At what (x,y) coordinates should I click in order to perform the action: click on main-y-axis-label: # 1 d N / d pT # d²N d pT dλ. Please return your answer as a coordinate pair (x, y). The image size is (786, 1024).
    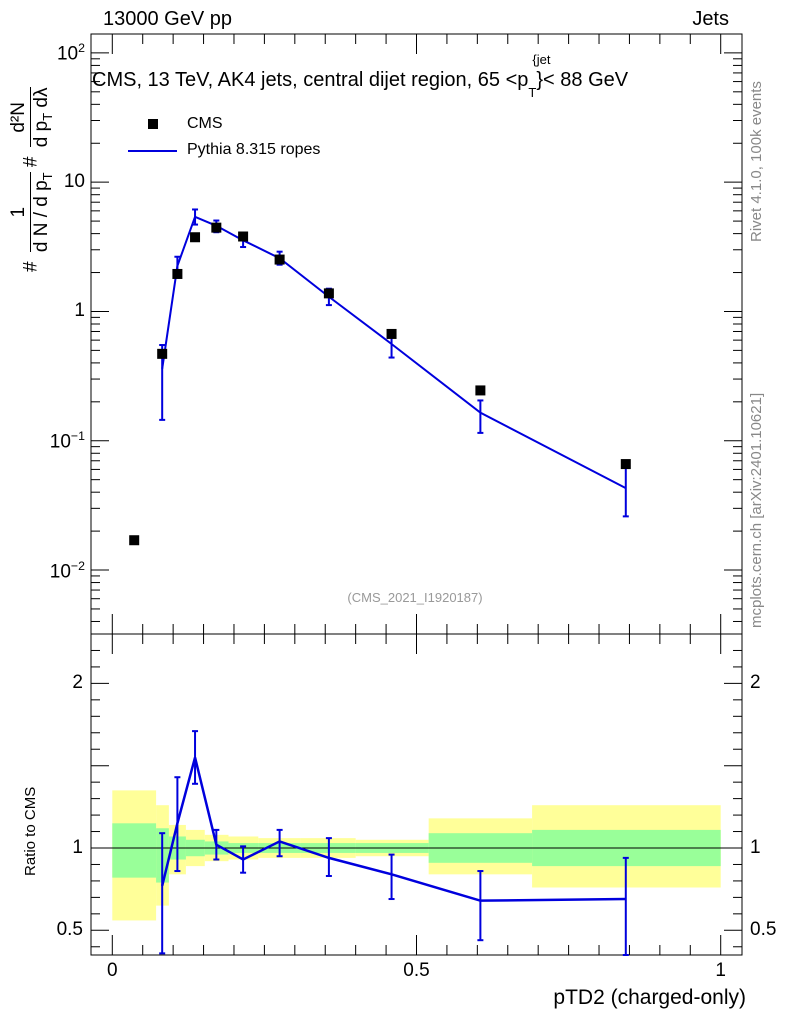
    Looking at the image, I should click on (31, 179).